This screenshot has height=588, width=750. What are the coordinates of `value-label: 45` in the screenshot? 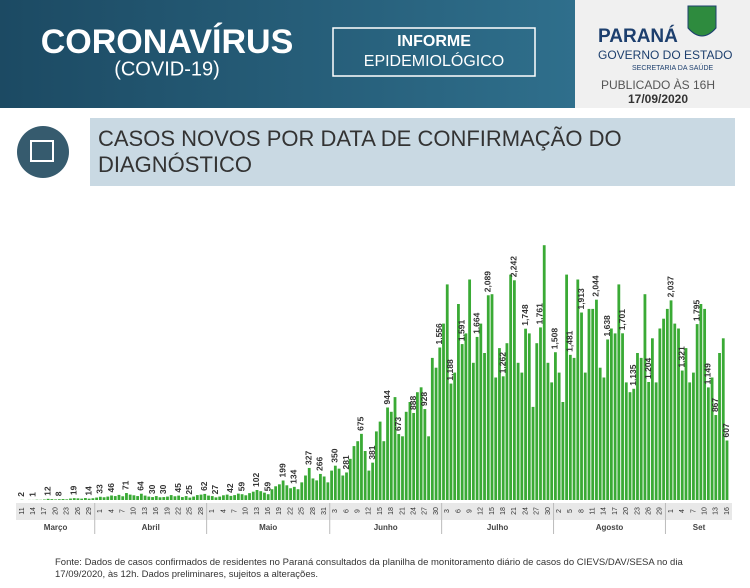 It's located at (178, 488).